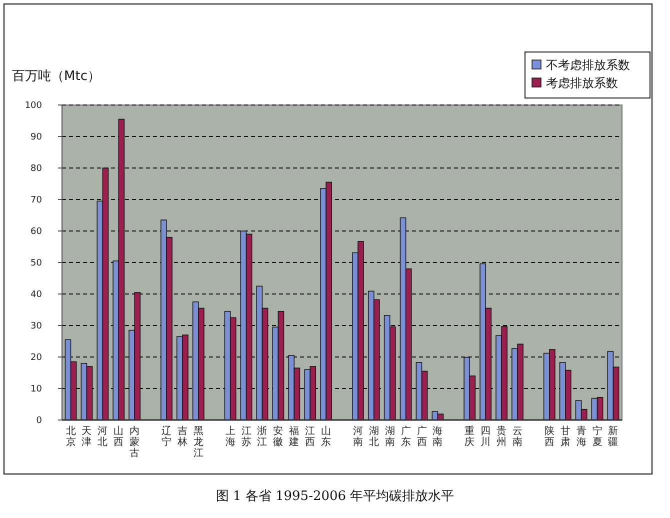  What do you see at coordinates (230, 436) in the screenshot?
I see `x-tick-label: 上海` at bounding box center [230, 436].